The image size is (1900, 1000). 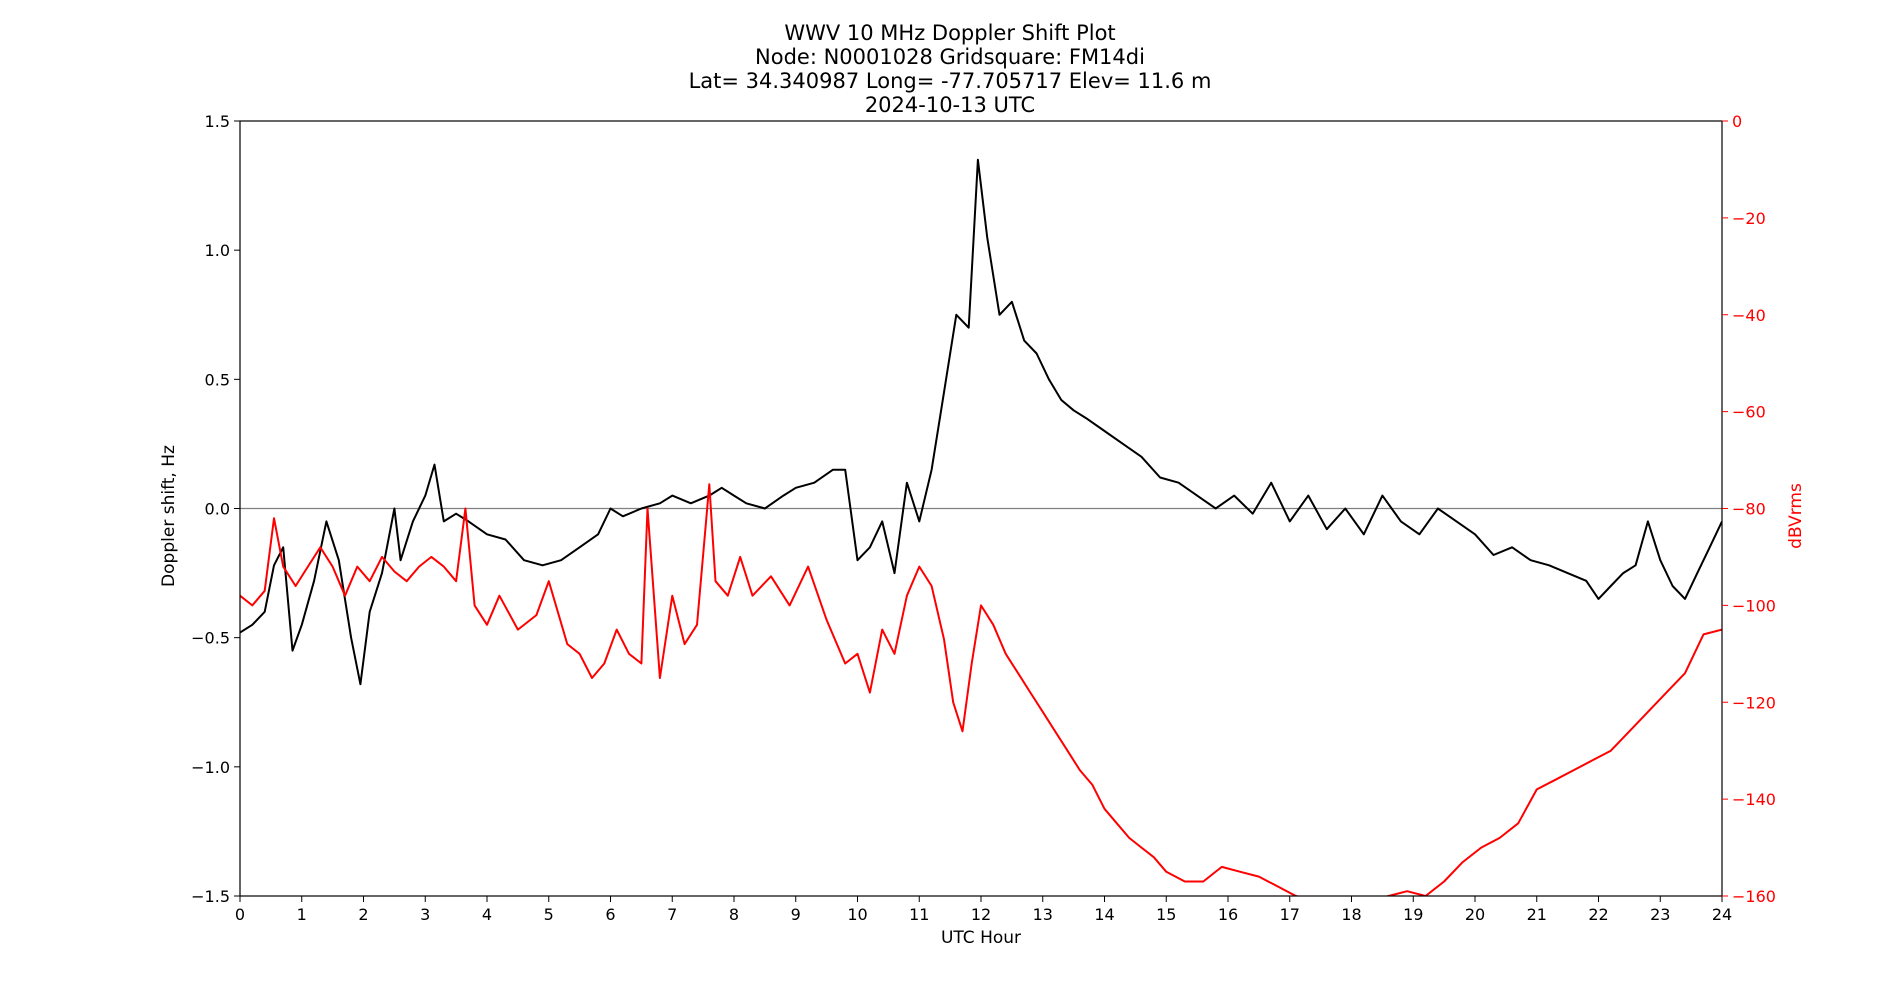 I want to click on y-right-tick-label: −80, so click(x=1749, y=509).